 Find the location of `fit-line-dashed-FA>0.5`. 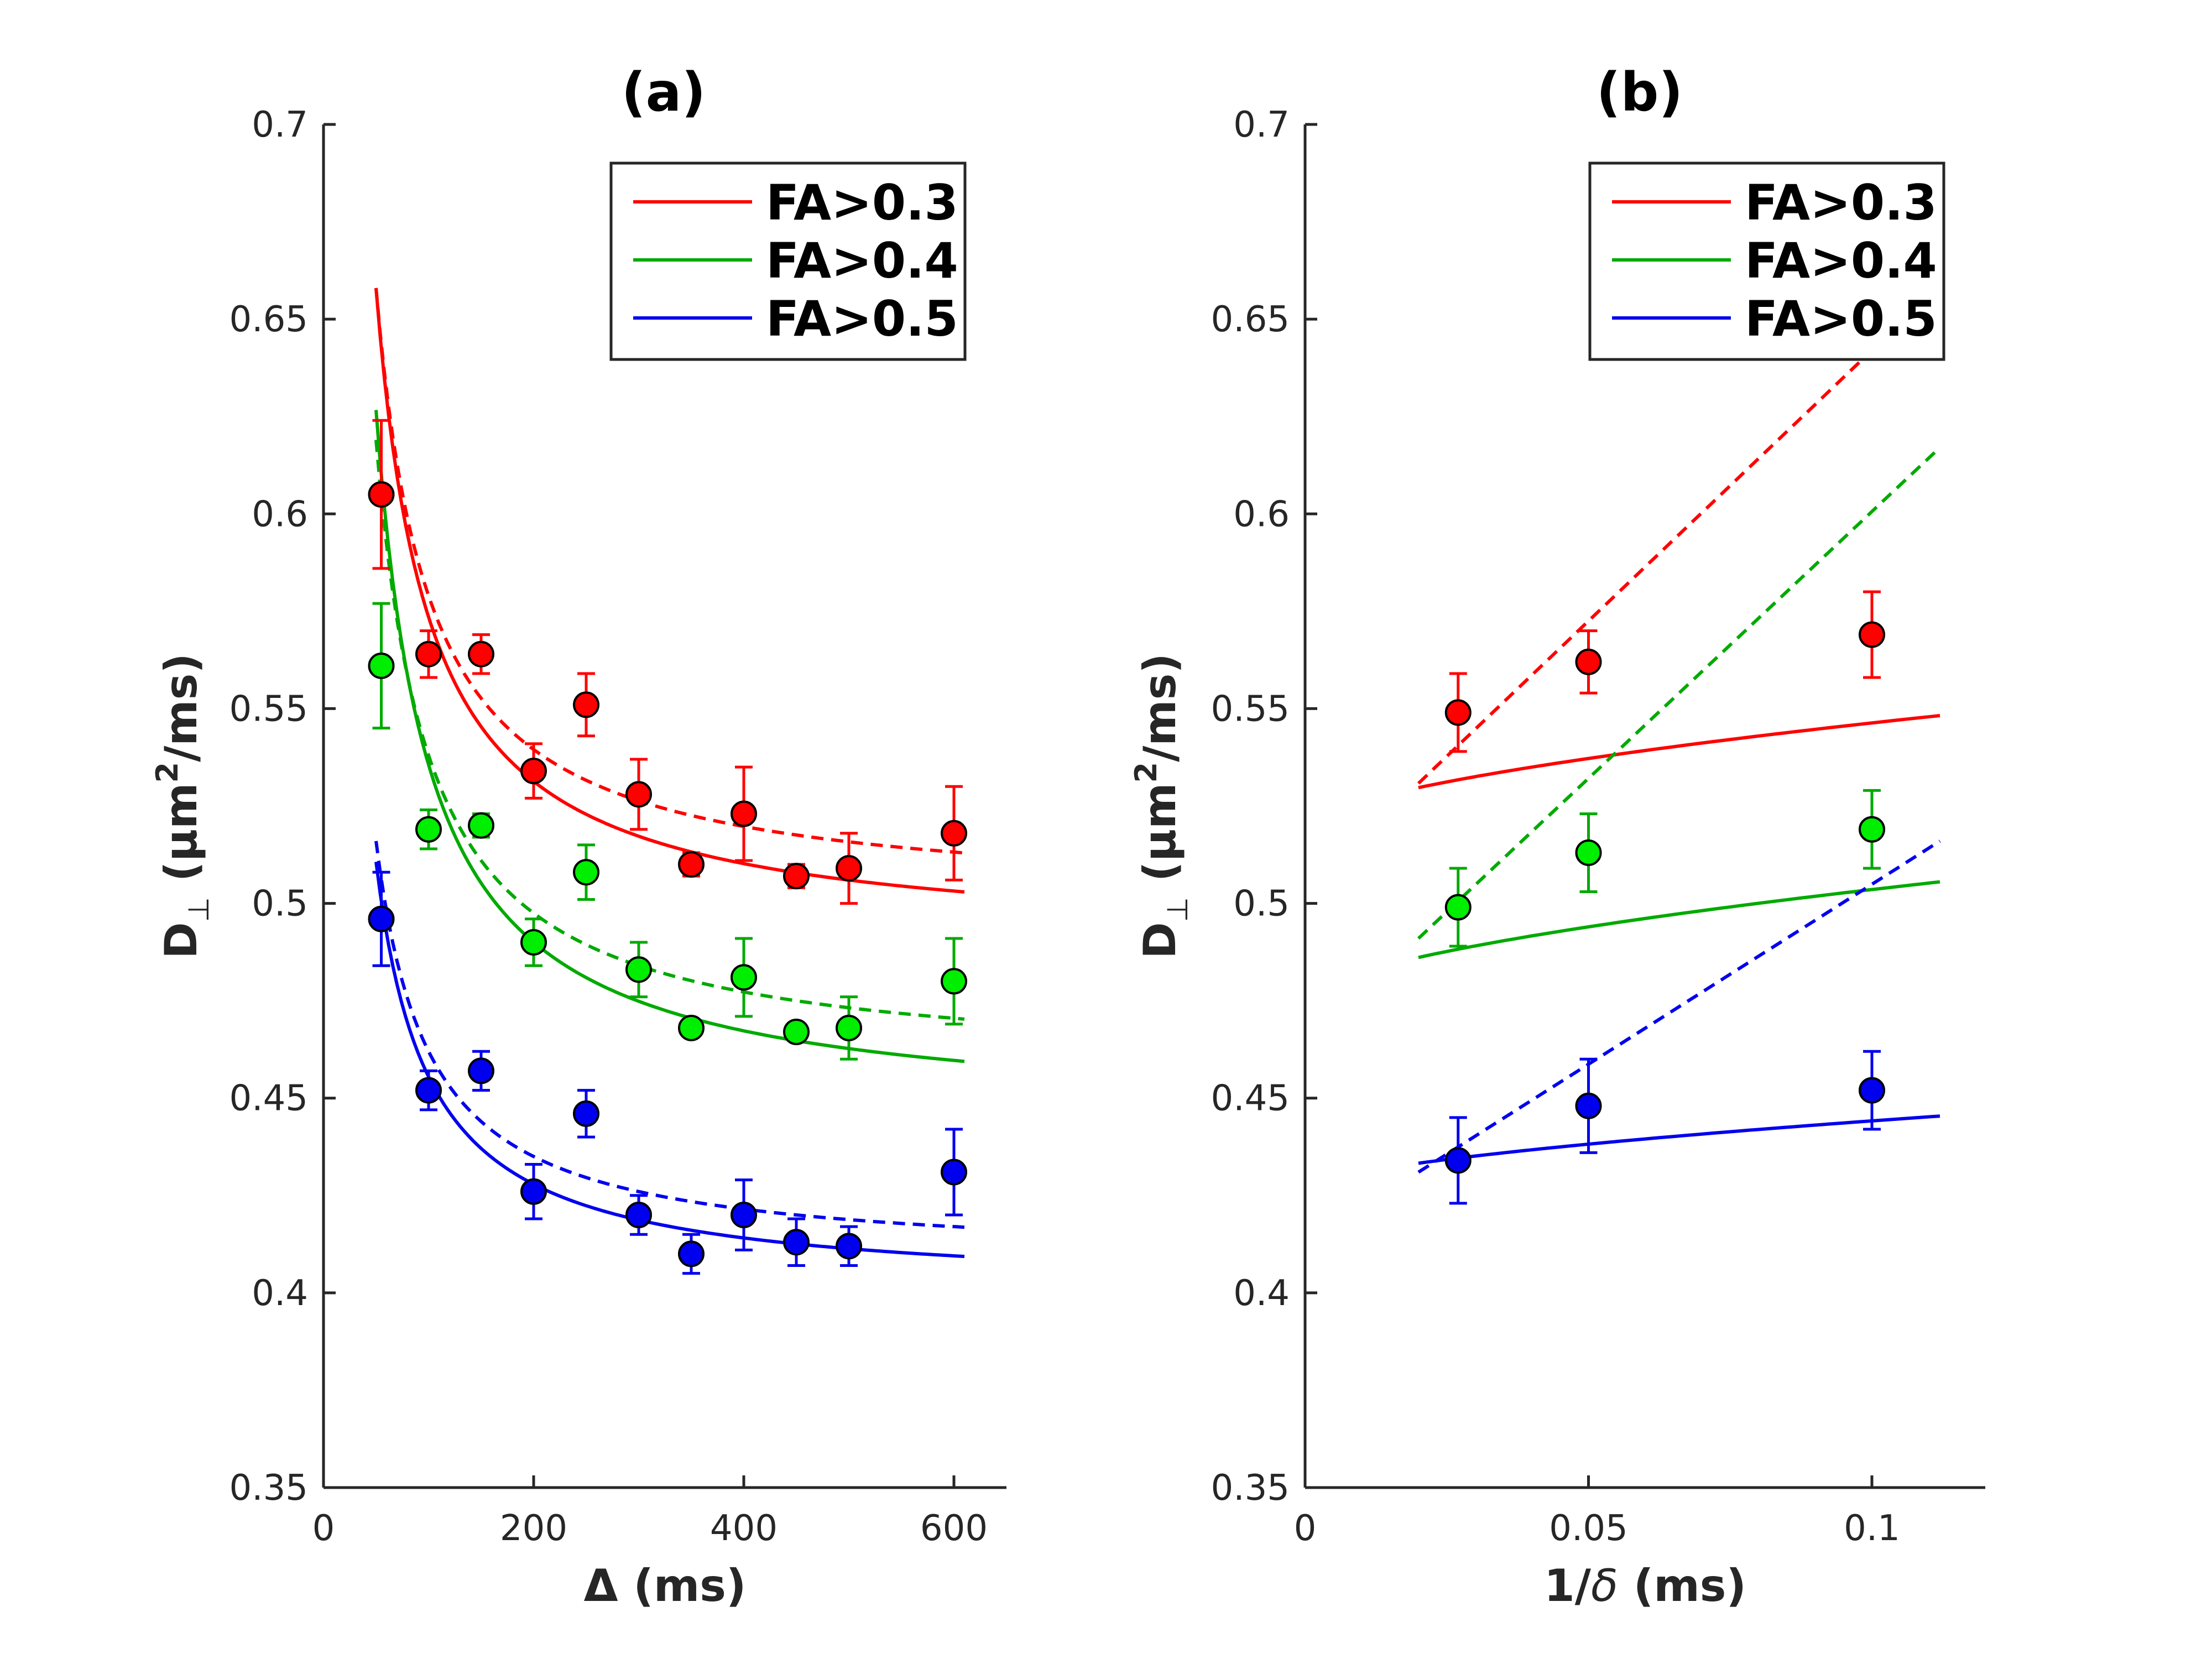

fit-line-dashed-FA>0.5 is located at coordinates (1679, 1007).